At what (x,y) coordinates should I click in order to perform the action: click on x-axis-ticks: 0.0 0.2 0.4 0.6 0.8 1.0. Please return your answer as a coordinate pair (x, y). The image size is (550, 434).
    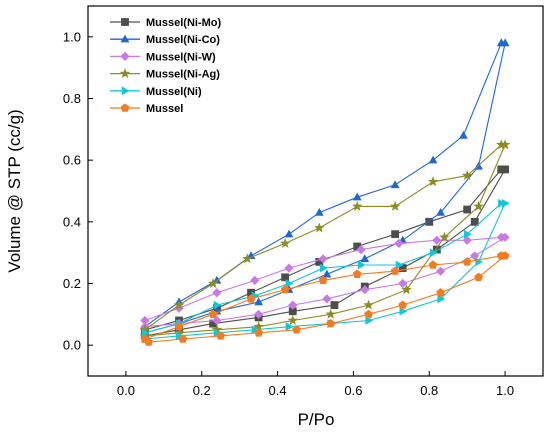
    Looking at the image, I should click on (315, 384).